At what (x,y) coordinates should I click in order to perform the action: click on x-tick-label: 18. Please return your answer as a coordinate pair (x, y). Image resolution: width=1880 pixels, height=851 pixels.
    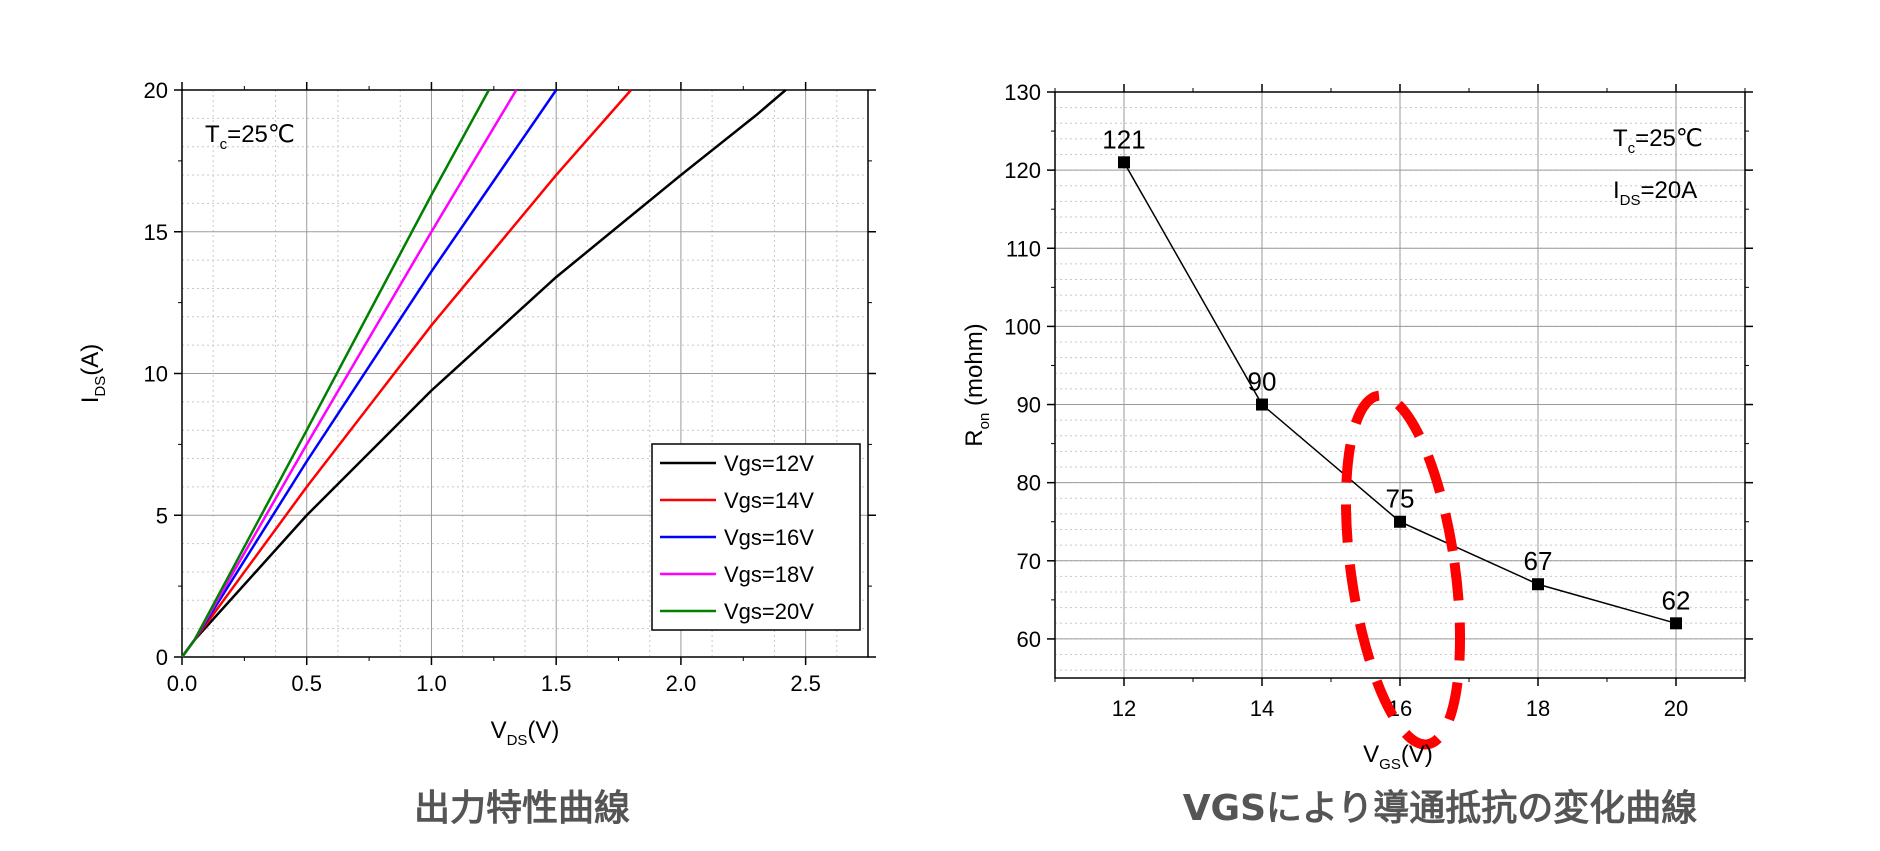
    Looking at the image, I should click on (1538, 708).